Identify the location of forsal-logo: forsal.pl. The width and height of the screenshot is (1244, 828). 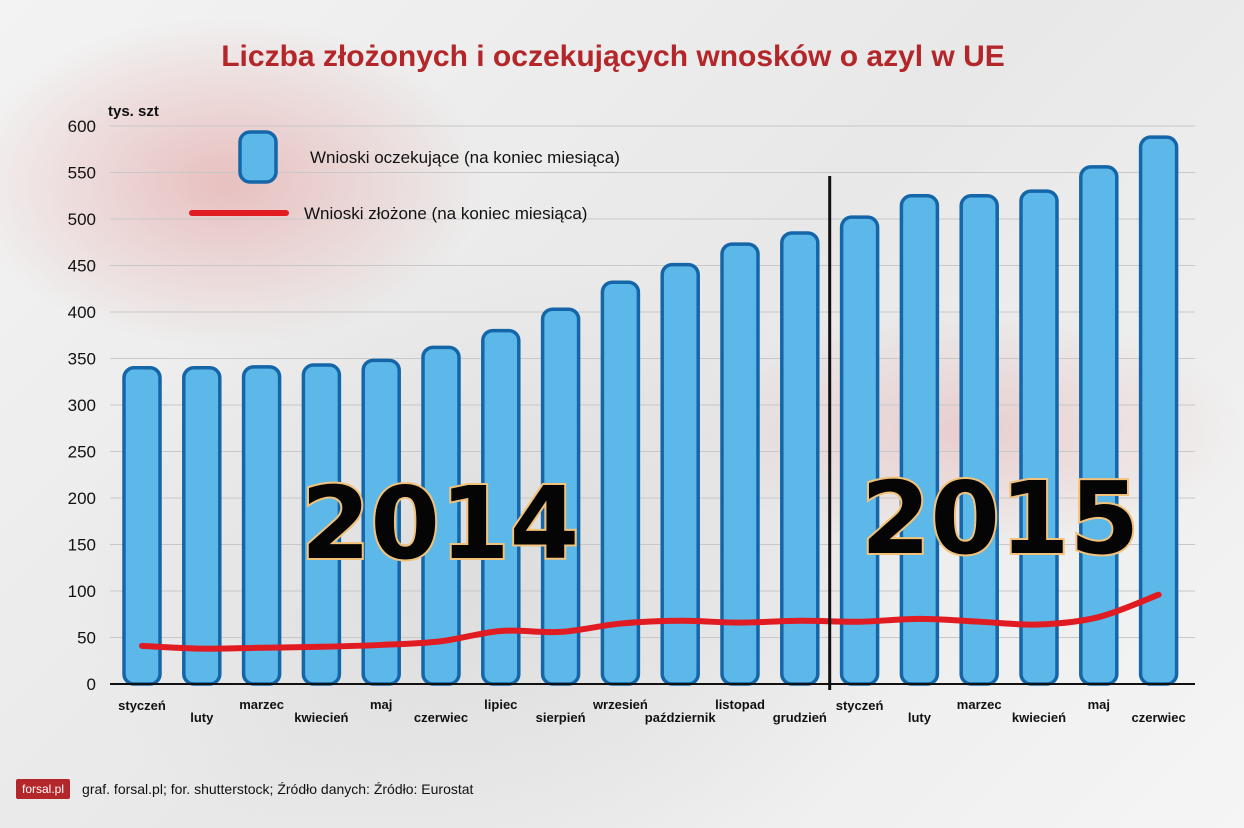
(43, 789).